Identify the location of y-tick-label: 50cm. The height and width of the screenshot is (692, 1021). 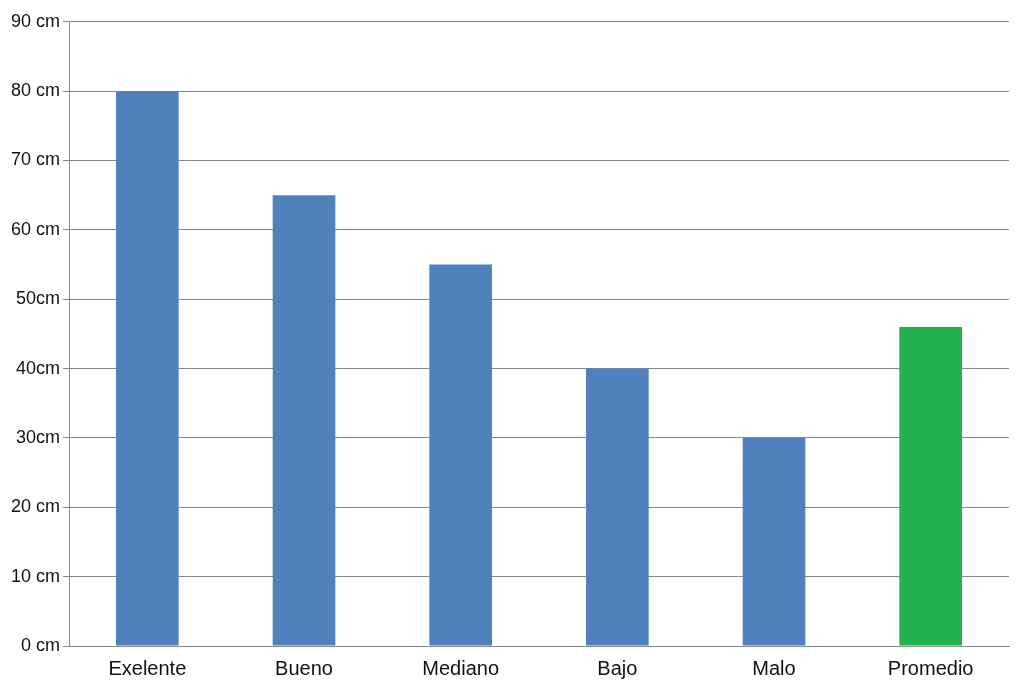
(38, 298).